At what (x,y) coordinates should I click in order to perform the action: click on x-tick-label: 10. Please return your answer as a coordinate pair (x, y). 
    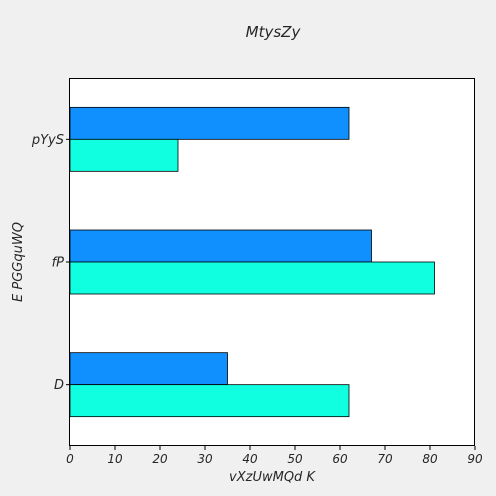
    Looking at the image, I should click on (115, 459).